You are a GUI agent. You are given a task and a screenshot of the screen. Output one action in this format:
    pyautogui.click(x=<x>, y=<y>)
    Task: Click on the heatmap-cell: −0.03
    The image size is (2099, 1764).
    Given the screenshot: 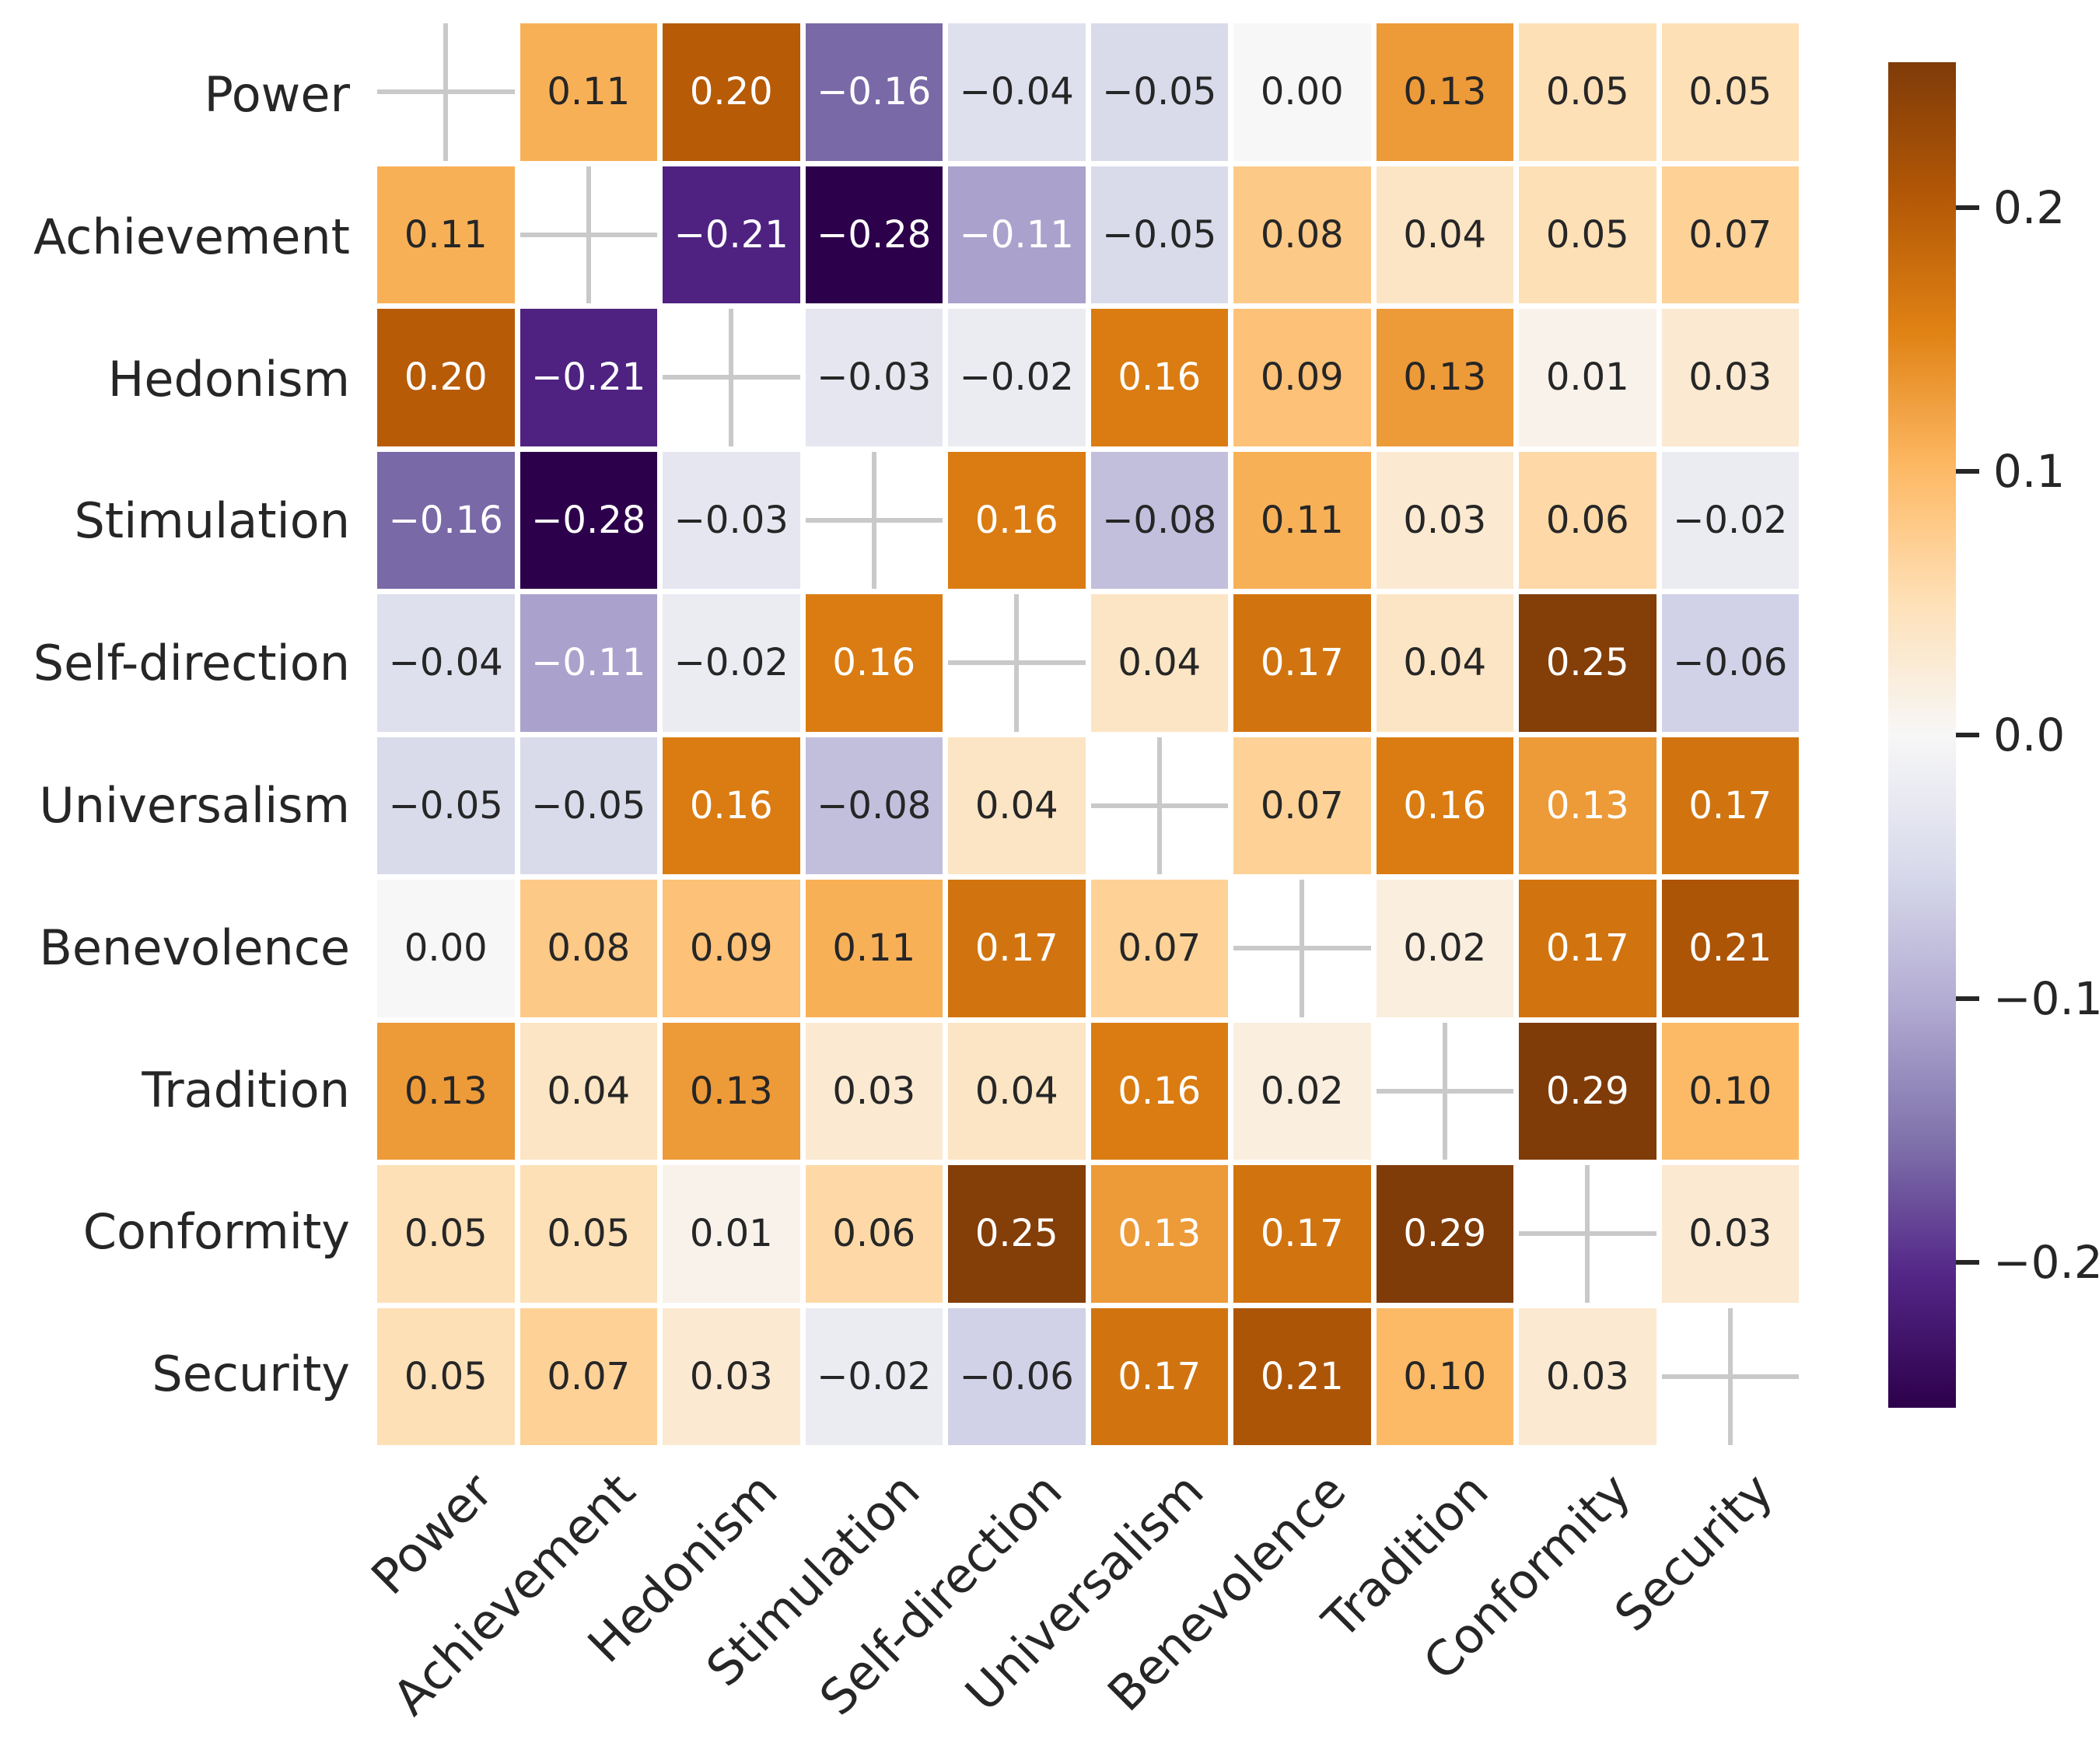 What is the action you would take?
    pyautogui.click(x=874, y=378)
    